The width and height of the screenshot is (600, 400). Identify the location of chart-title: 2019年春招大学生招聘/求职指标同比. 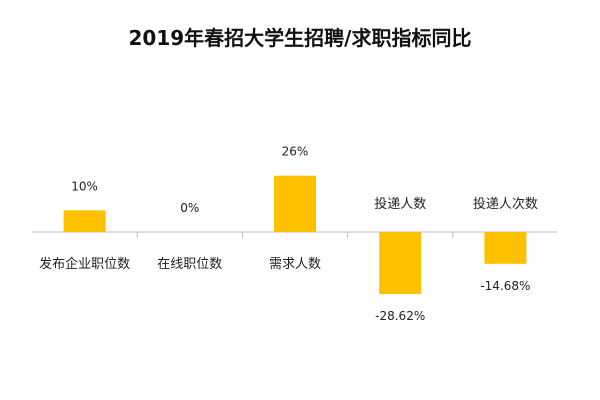
(300, 38).